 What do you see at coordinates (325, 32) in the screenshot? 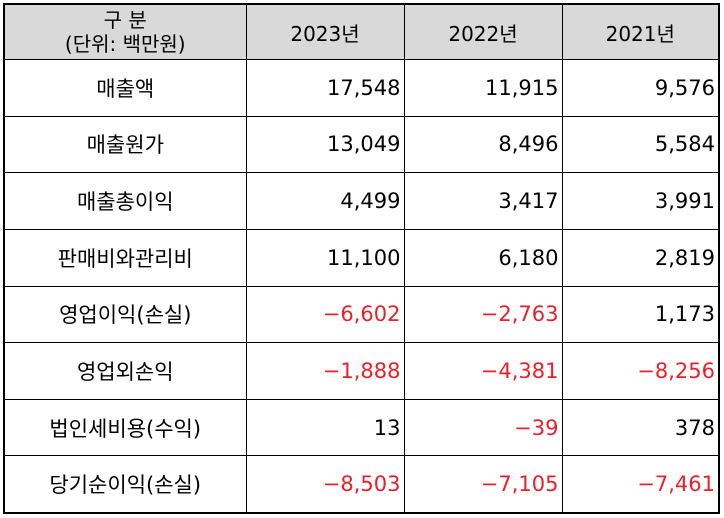
I see `header-year-2023: 2023년` at bounding box center [325, 32].